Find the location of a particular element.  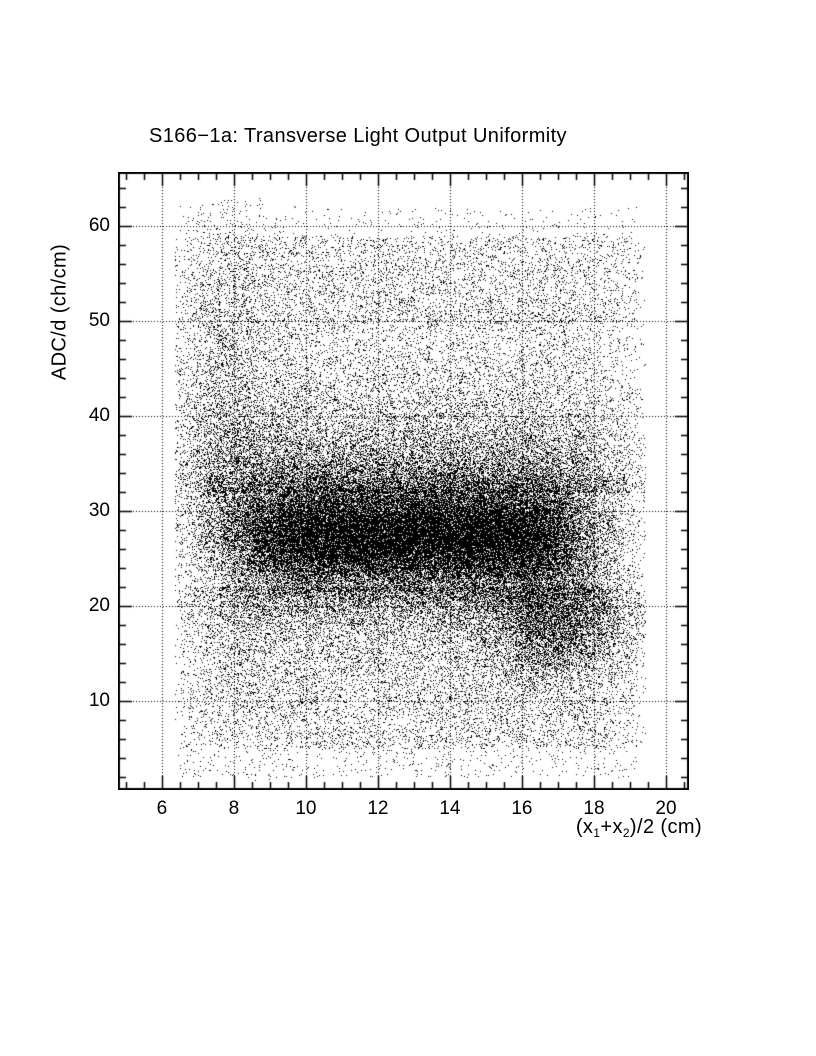

x-subscript-1: 1 is located at coordinates (597, 833).